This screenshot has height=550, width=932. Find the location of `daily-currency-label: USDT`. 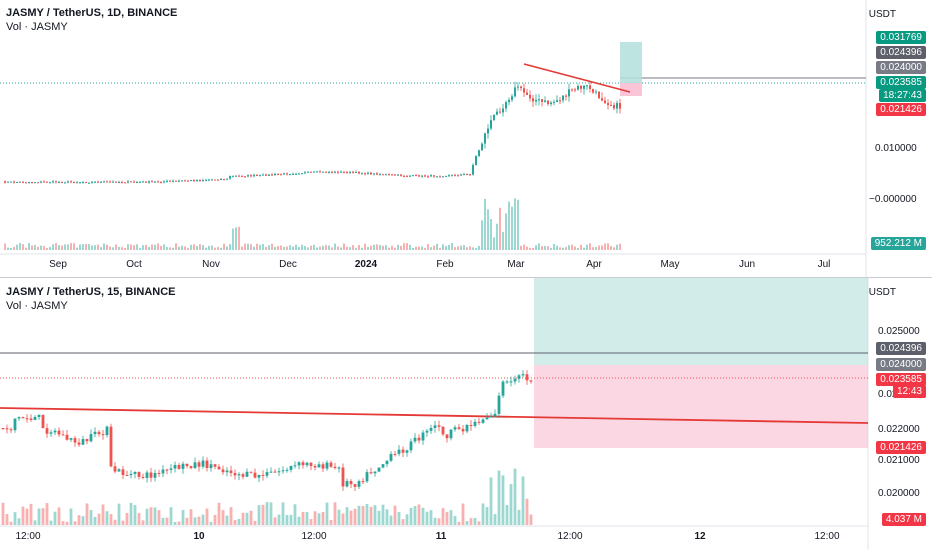

daily-currency-label: USDT is located at coordinates (882, 14).